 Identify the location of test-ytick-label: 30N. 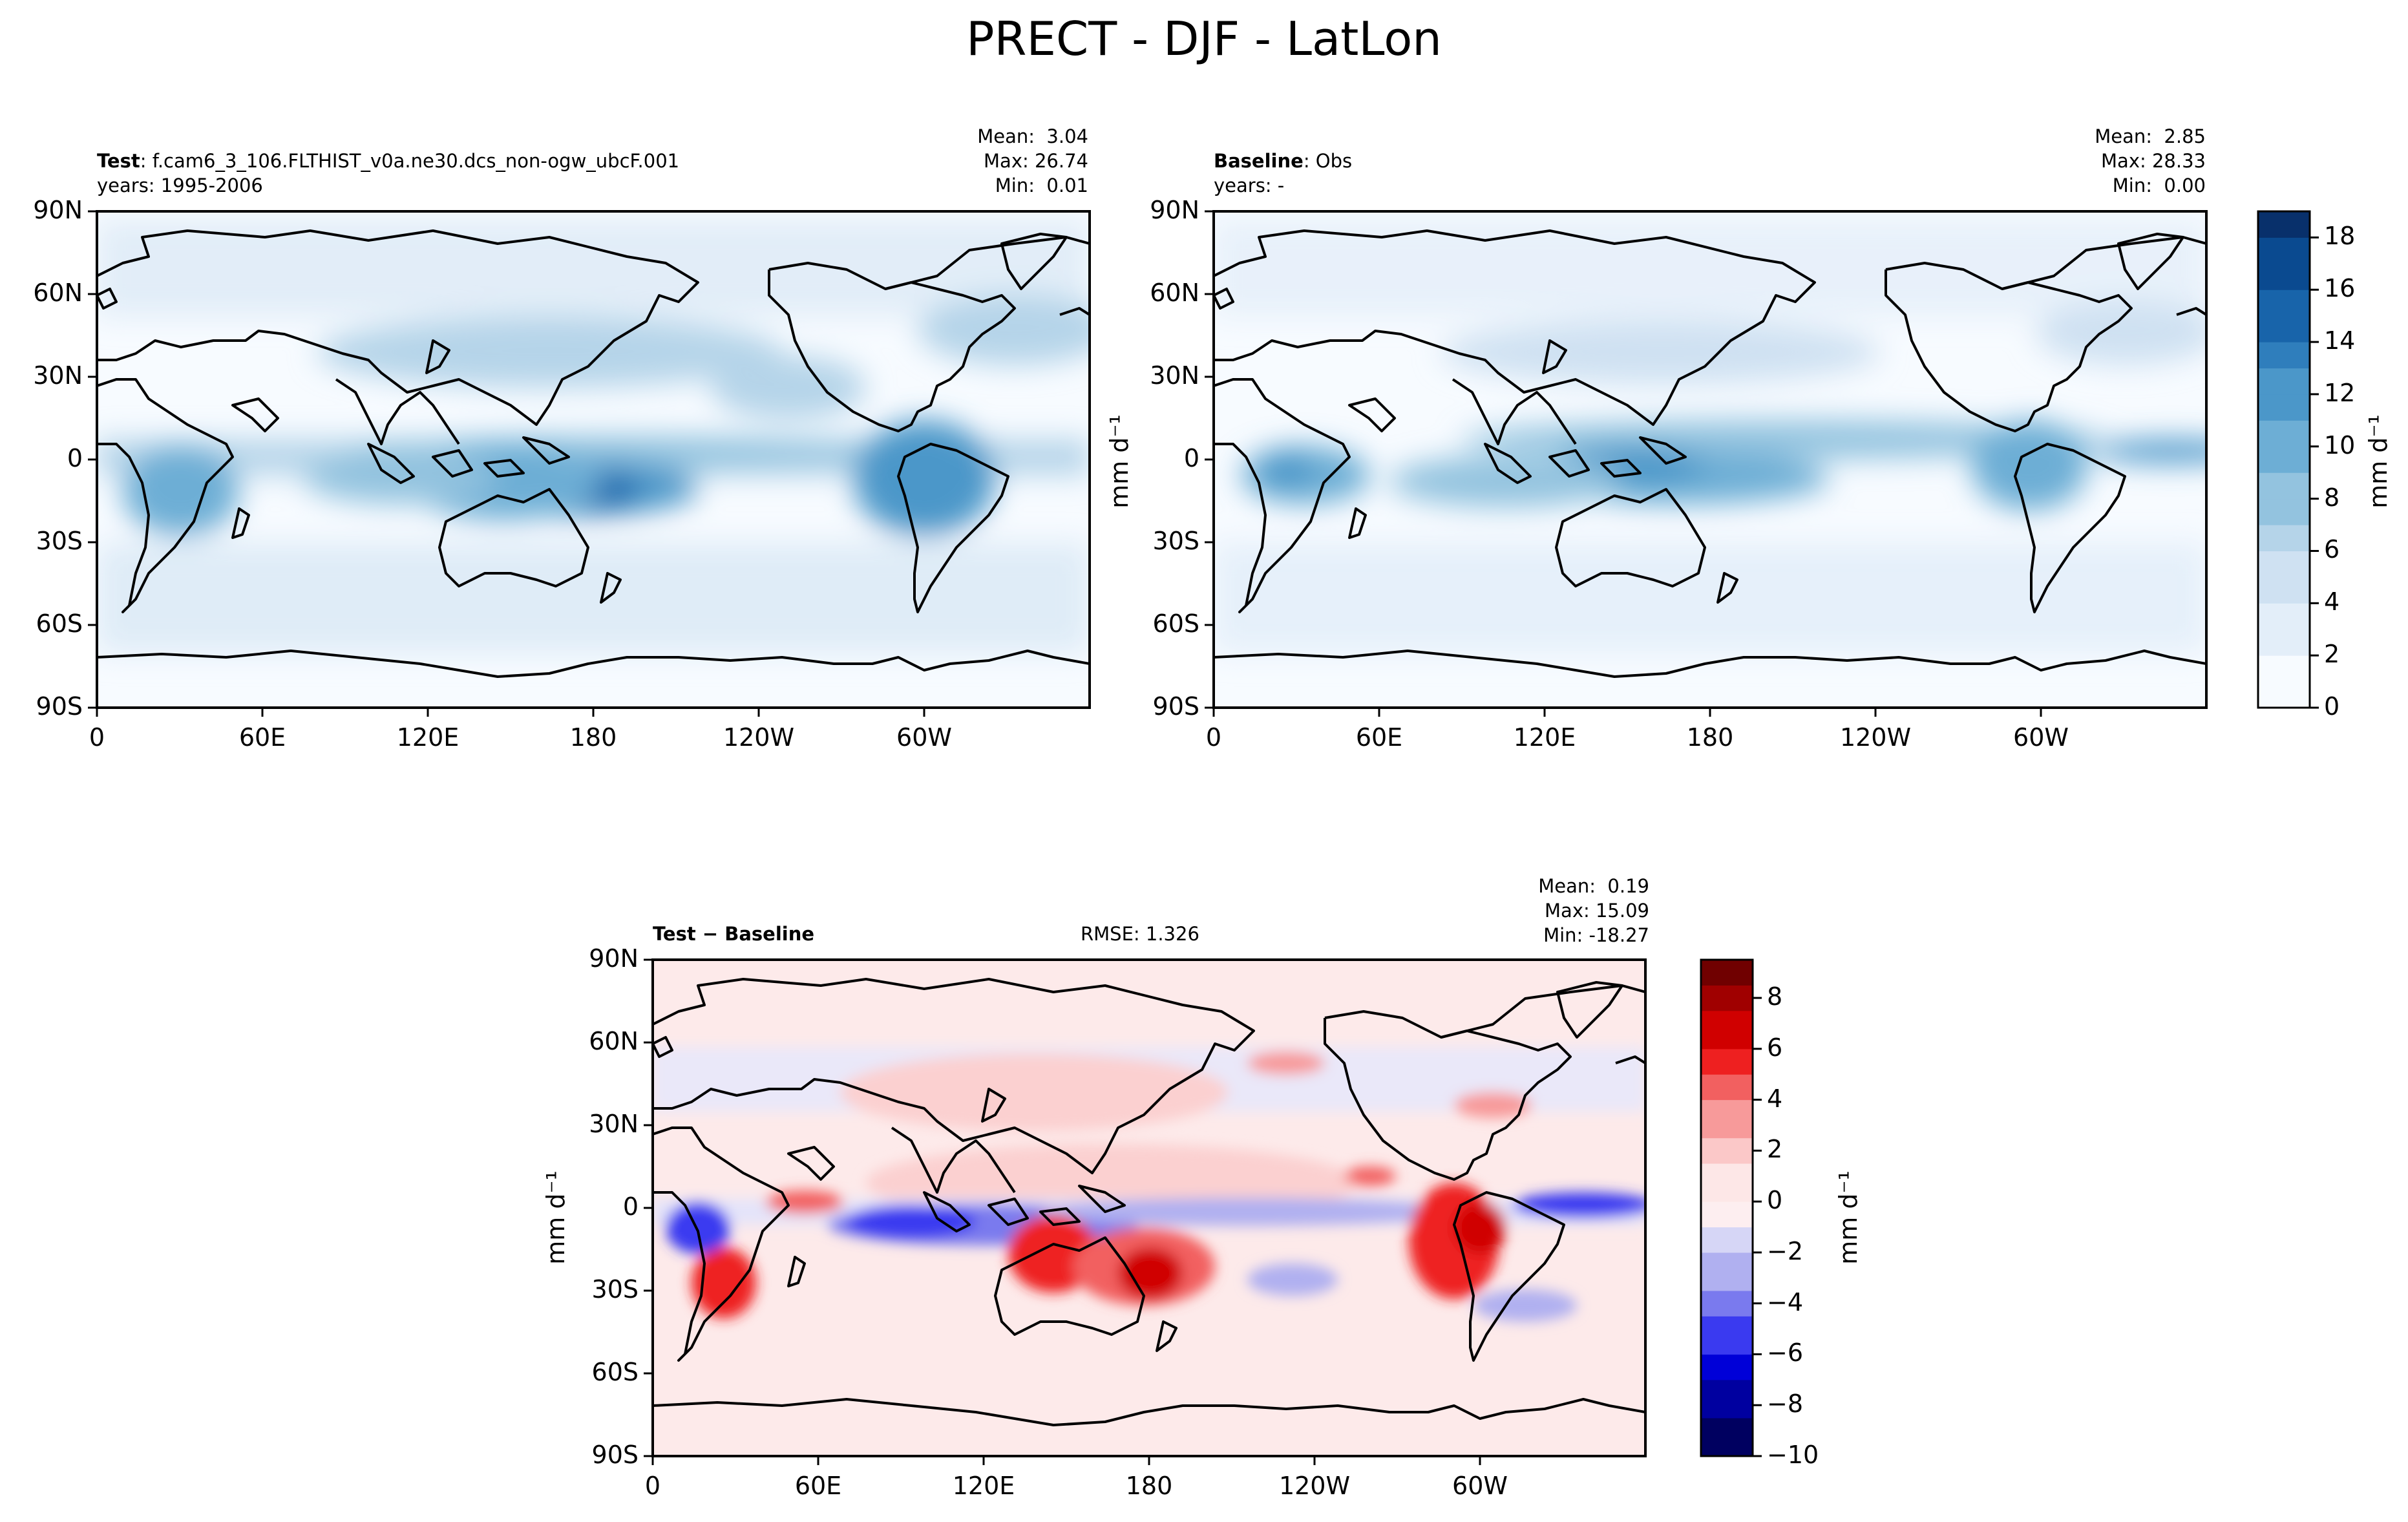
(58, 375).